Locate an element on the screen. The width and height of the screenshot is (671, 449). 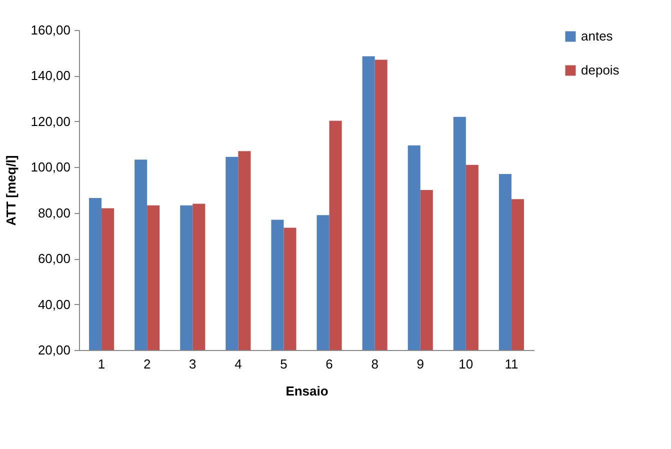
y-tick-label: 140,00 is located at coordinates (50, 76).